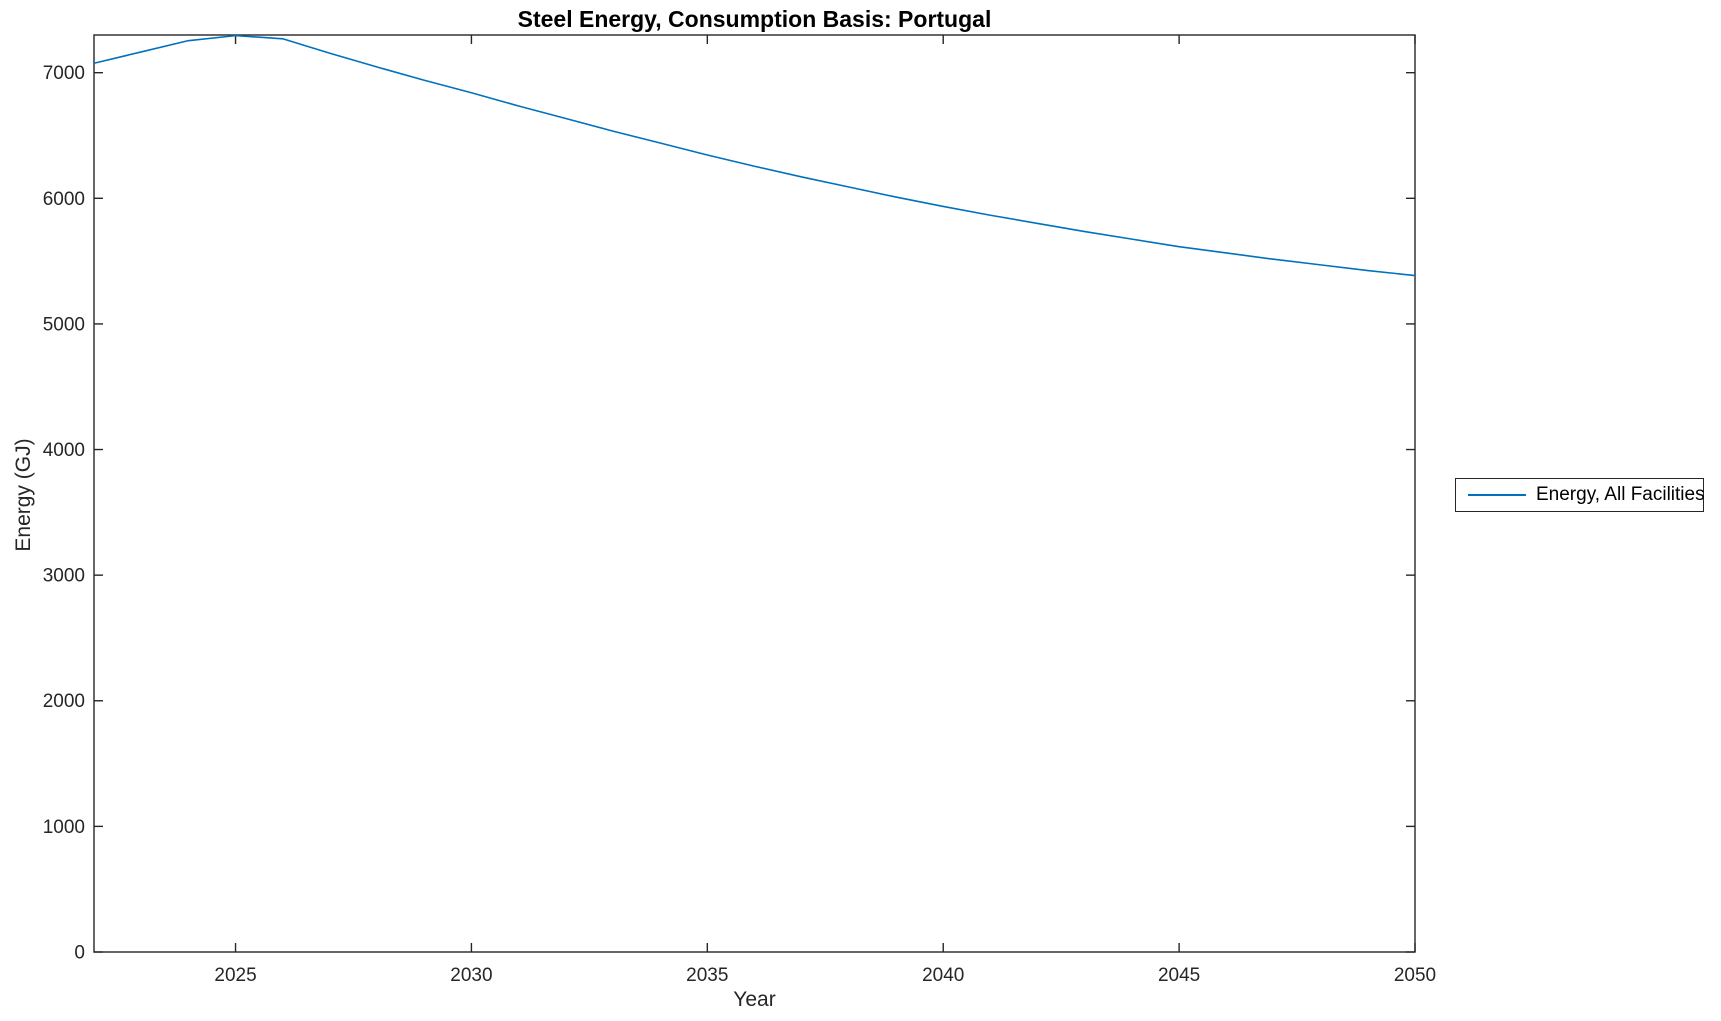 The image size is (1721, 1021). I want to click on x-axis-label: Year, so click(754, 999).